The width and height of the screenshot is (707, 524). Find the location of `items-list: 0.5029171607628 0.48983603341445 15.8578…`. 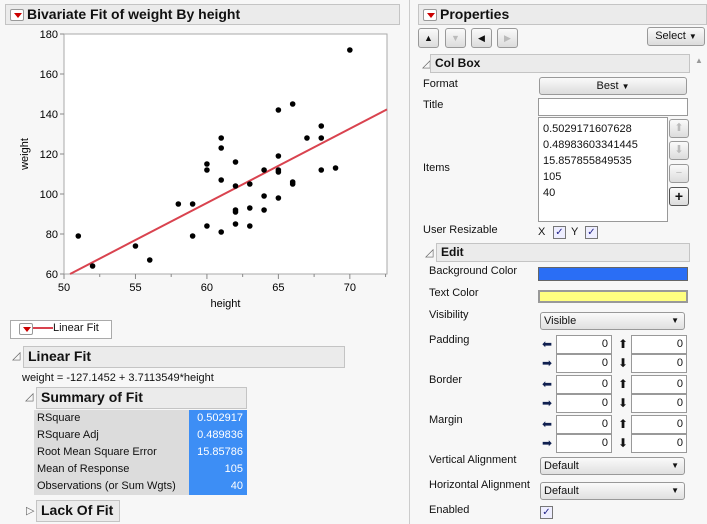

items-list: 0.5029171607628 0.48983603341445 15.8578… is located at coordinates (603, 169).